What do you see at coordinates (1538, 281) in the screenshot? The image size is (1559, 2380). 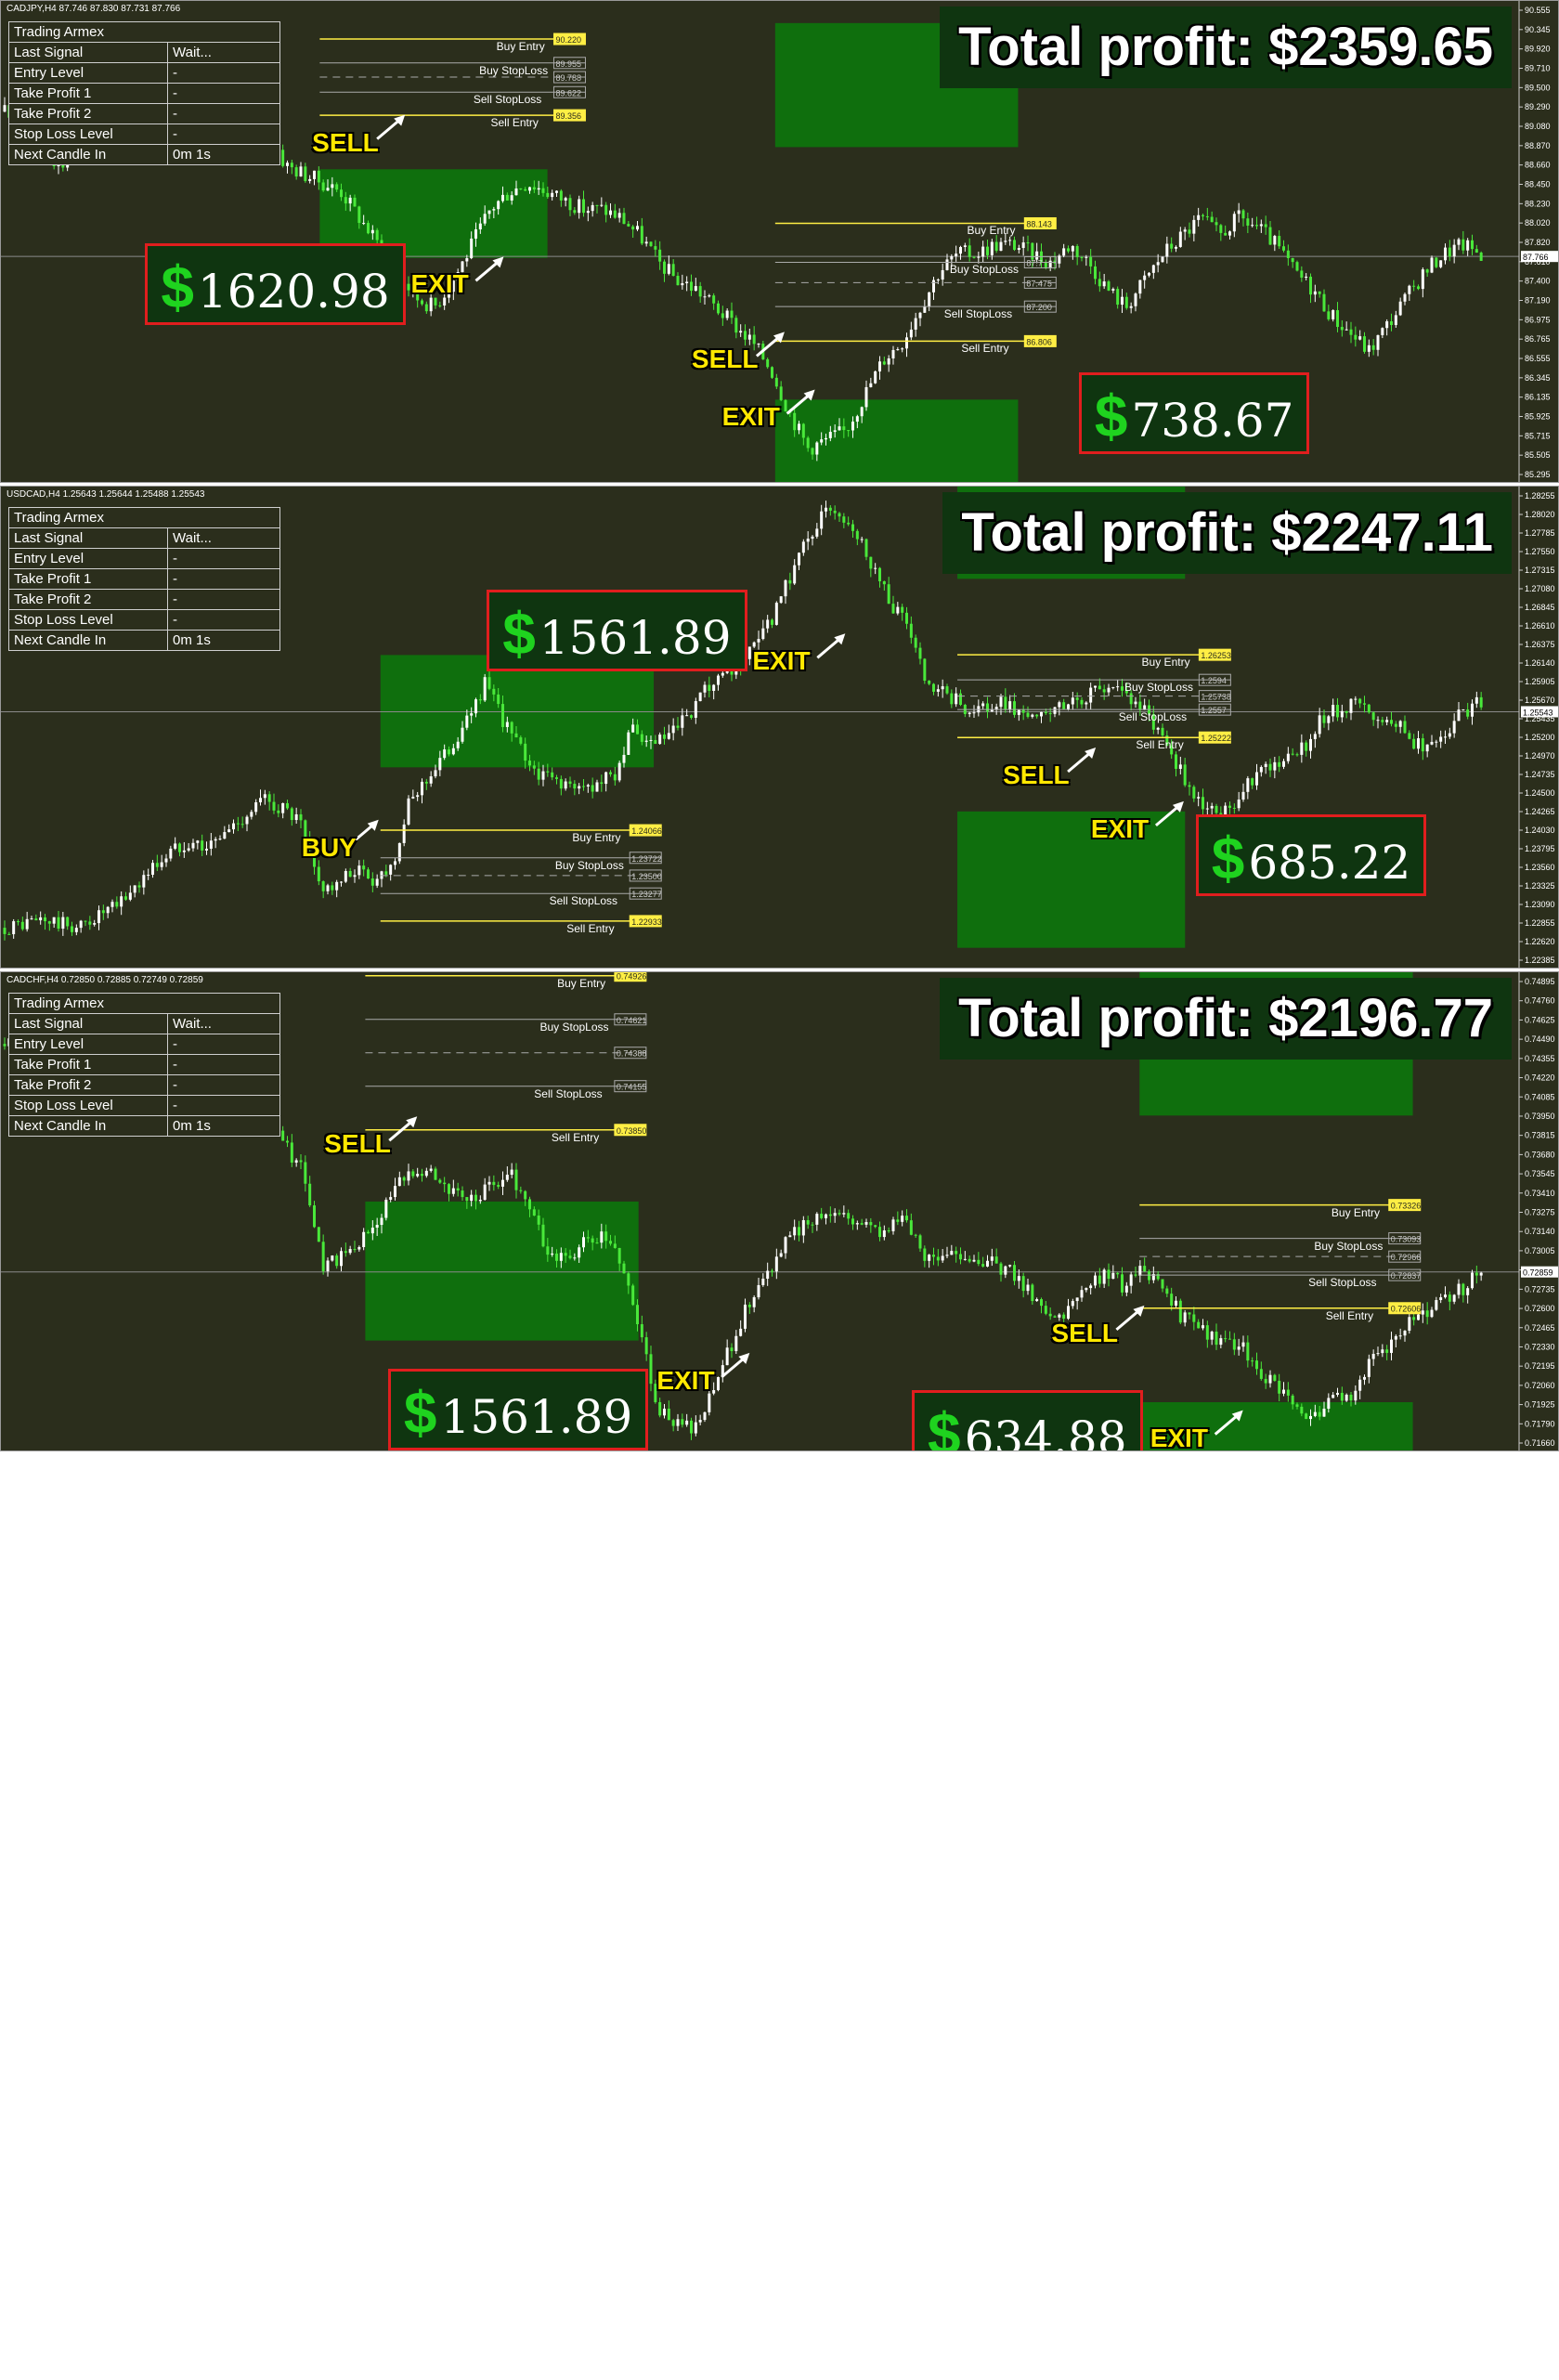 I see `tick-label: 87.400` at bounding box center [1538, 281].